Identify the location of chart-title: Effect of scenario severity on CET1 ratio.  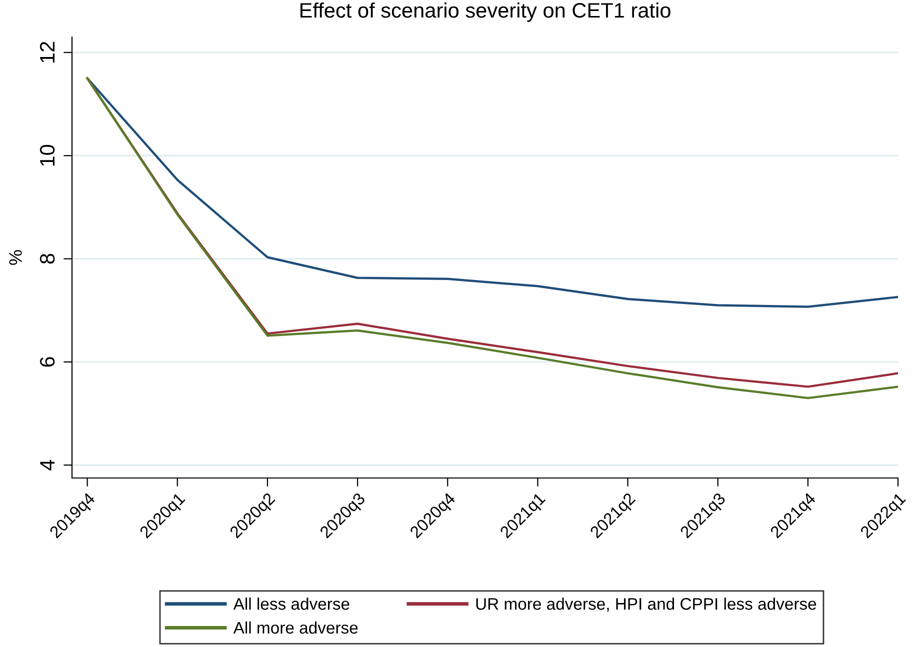
(485, 12).